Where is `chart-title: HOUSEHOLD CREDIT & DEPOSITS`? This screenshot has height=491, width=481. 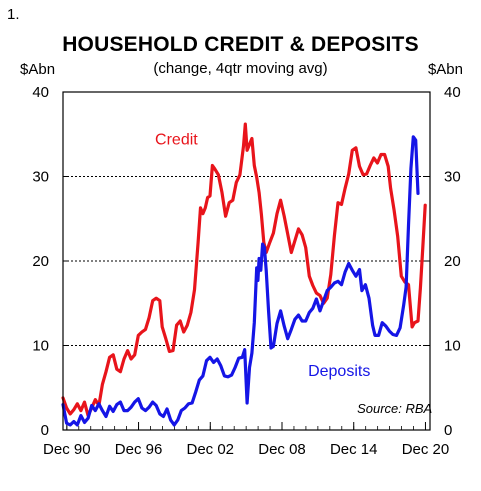 chart-title: HOUSEHOLD CREDIT & DEPOSITS is located at coordinates (240, 44).